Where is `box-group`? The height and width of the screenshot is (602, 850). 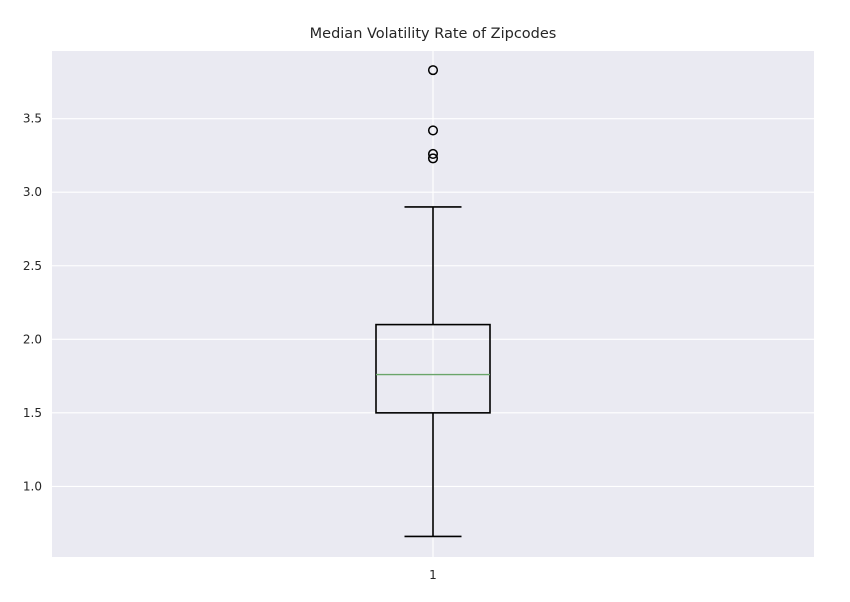
box-group is located at coordinates (433, 301).